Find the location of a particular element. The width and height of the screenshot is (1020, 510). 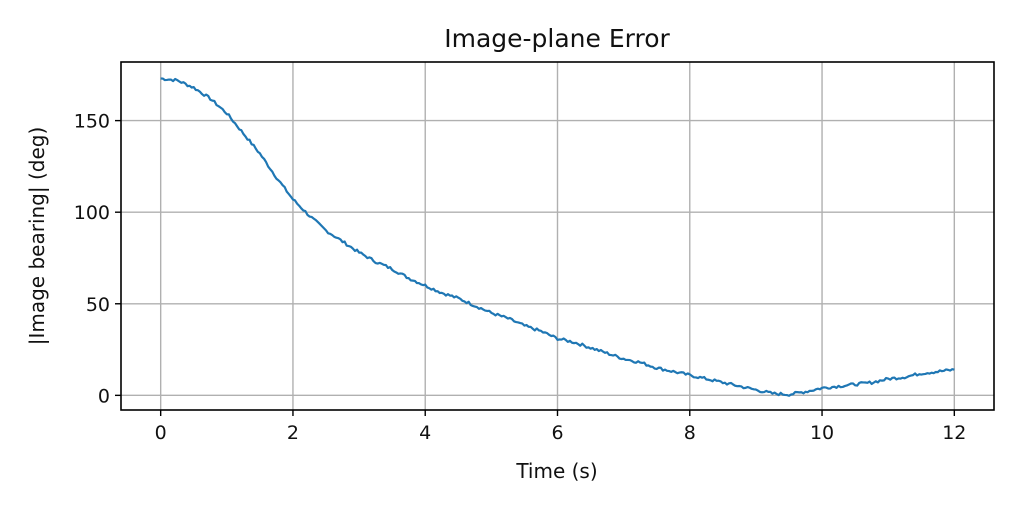

y-tick-label: 50 is located at coordinates (98, 305).